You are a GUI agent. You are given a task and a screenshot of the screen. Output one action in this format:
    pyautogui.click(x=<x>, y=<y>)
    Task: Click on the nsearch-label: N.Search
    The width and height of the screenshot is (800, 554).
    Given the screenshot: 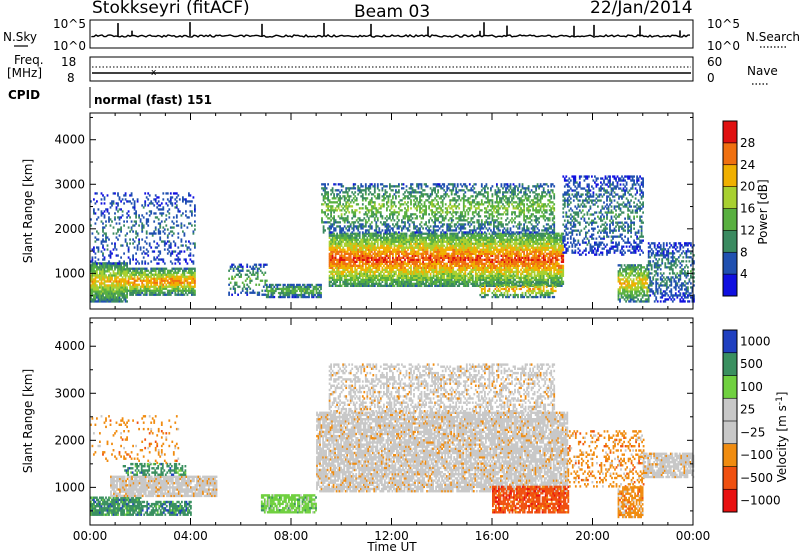 What is the action you would take?
    pyautogui.click(x=773, y=37)
    